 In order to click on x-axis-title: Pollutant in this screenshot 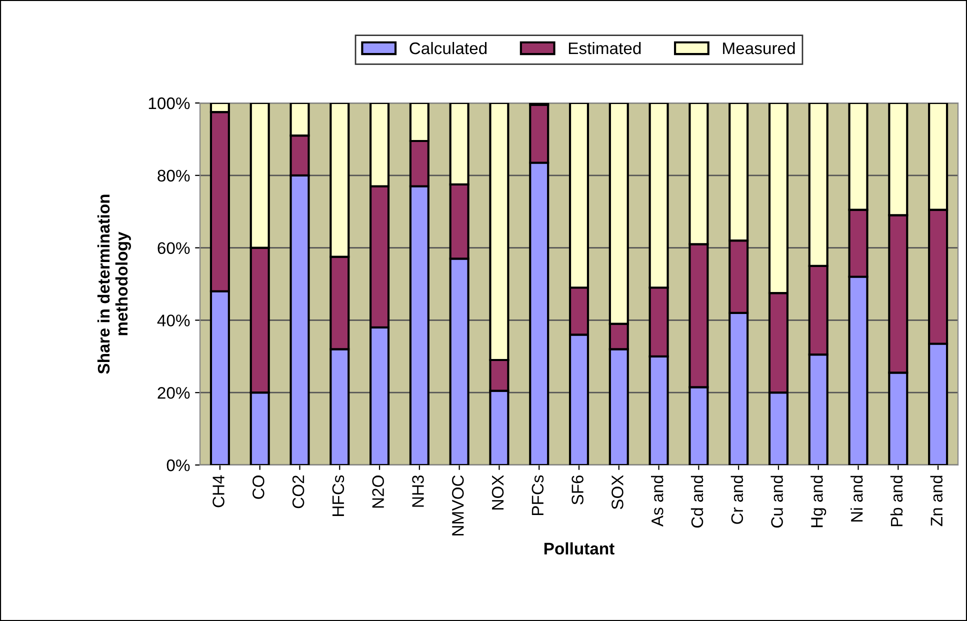, I will do `click(579, 548)`.